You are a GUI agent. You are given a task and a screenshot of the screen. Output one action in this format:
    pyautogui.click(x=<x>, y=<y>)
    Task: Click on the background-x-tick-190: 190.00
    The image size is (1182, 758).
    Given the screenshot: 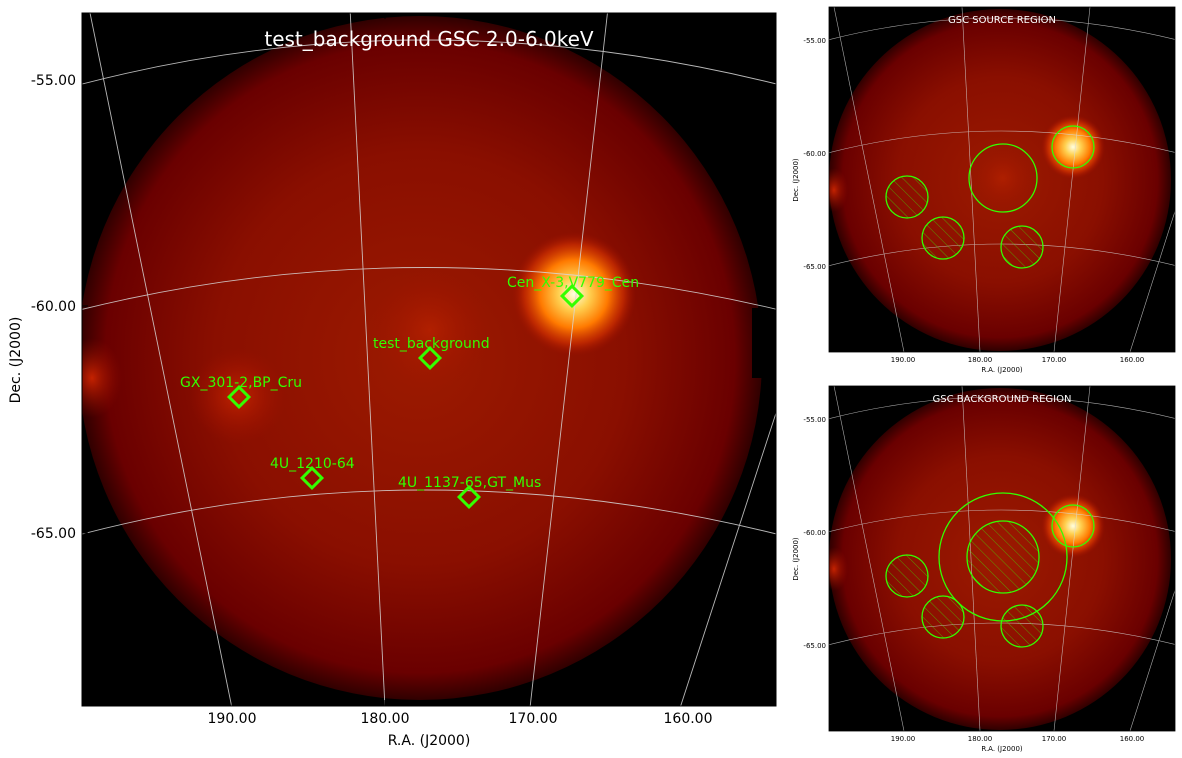 What is the action you would take?
    pyautogui.click(x=903, y=739)
    